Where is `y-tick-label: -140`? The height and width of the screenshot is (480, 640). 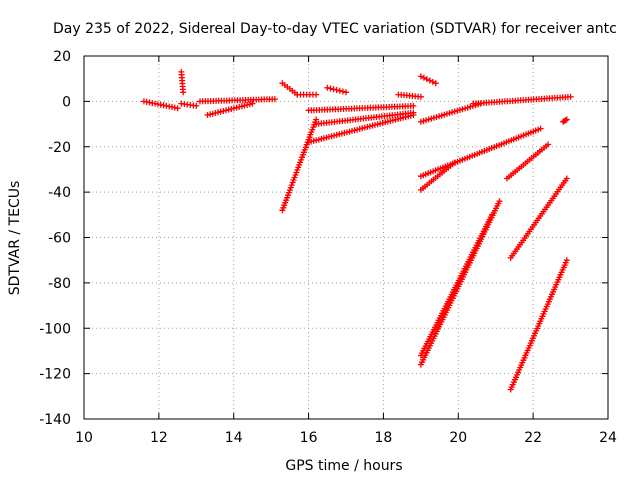 y-tick-label: -140 is located at coordinates (55, 420).